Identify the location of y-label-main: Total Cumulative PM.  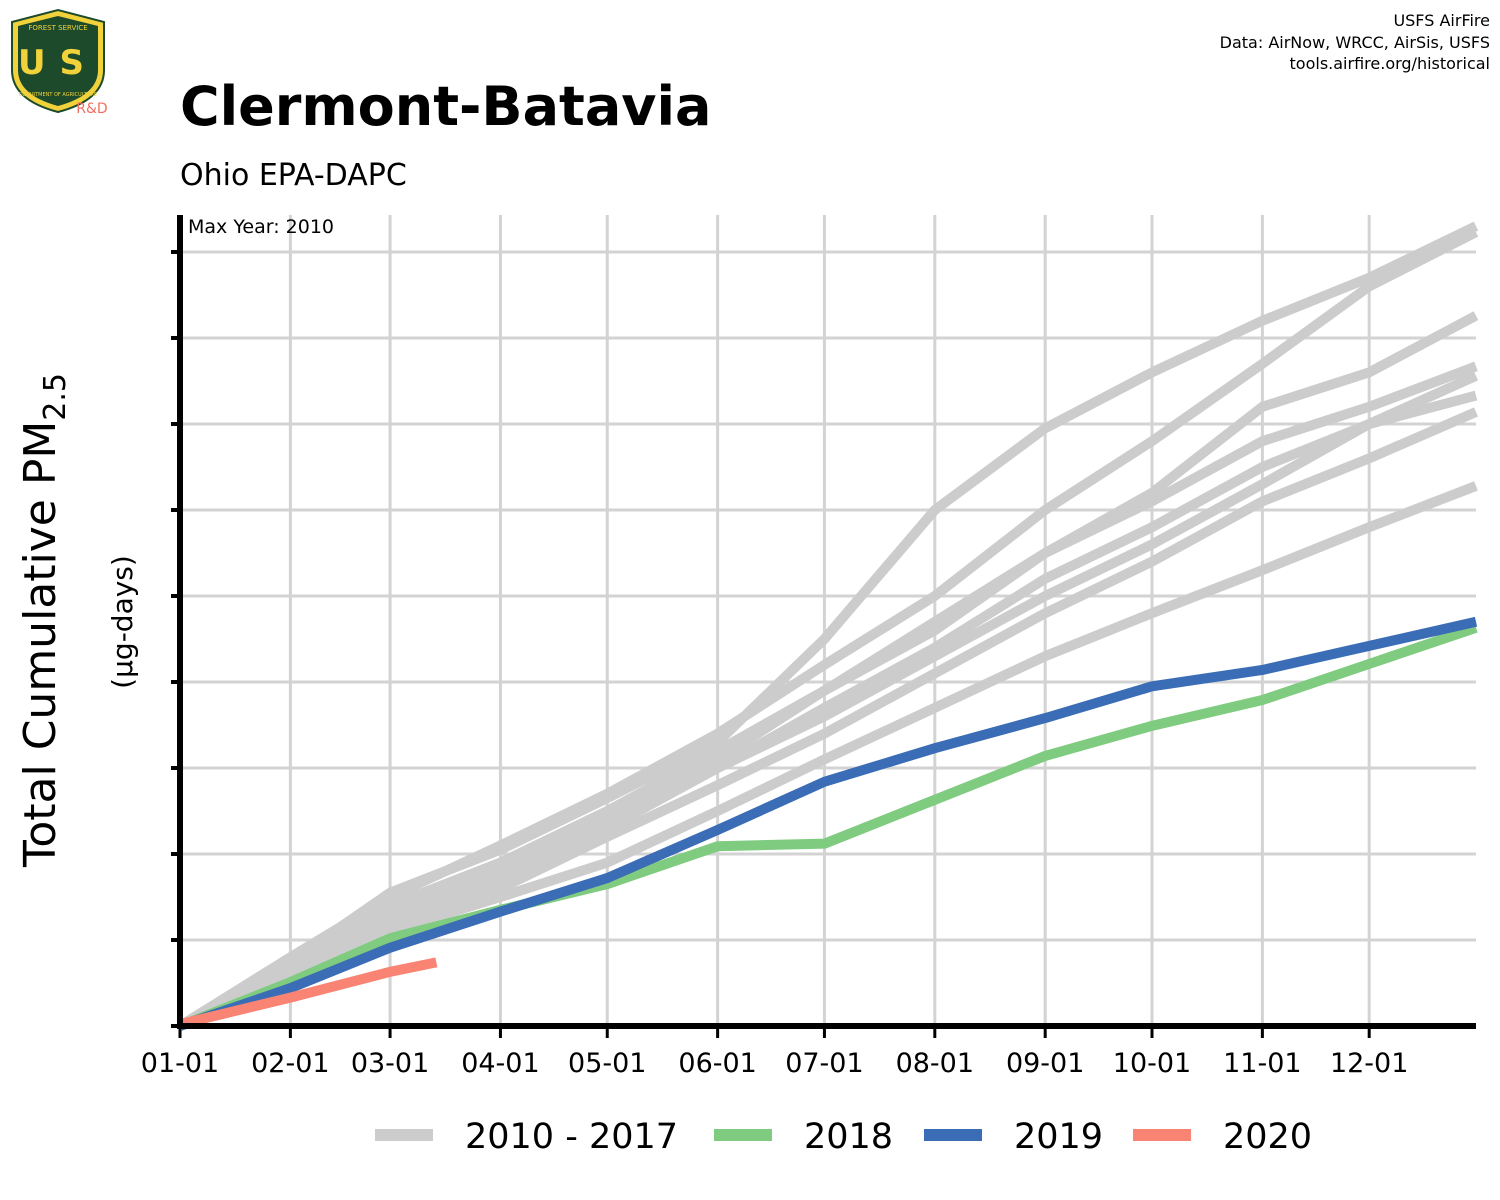
(40, 644).